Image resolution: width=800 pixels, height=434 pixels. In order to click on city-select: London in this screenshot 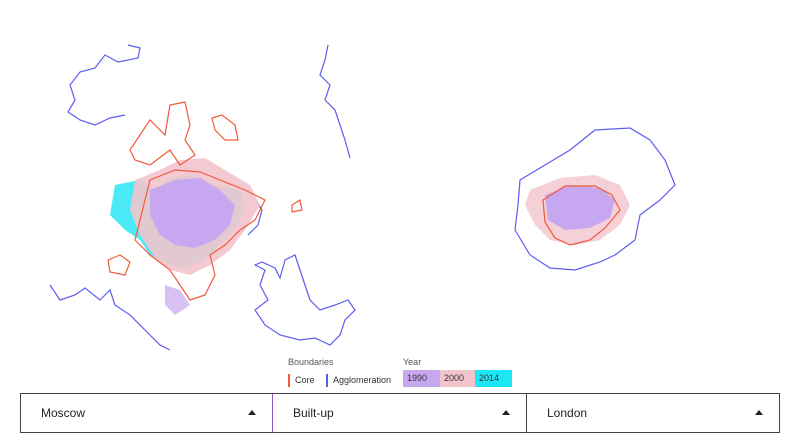, I will do `click(653, 413)`.